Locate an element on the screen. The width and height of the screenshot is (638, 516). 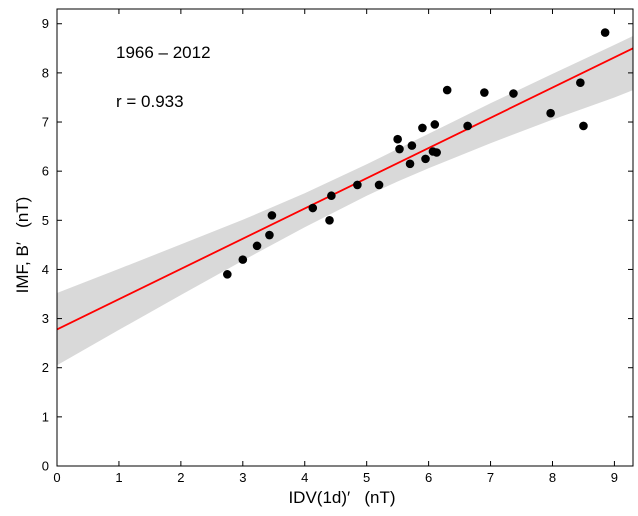
y-tick-label: 7 is located at coordinates (45, 122).